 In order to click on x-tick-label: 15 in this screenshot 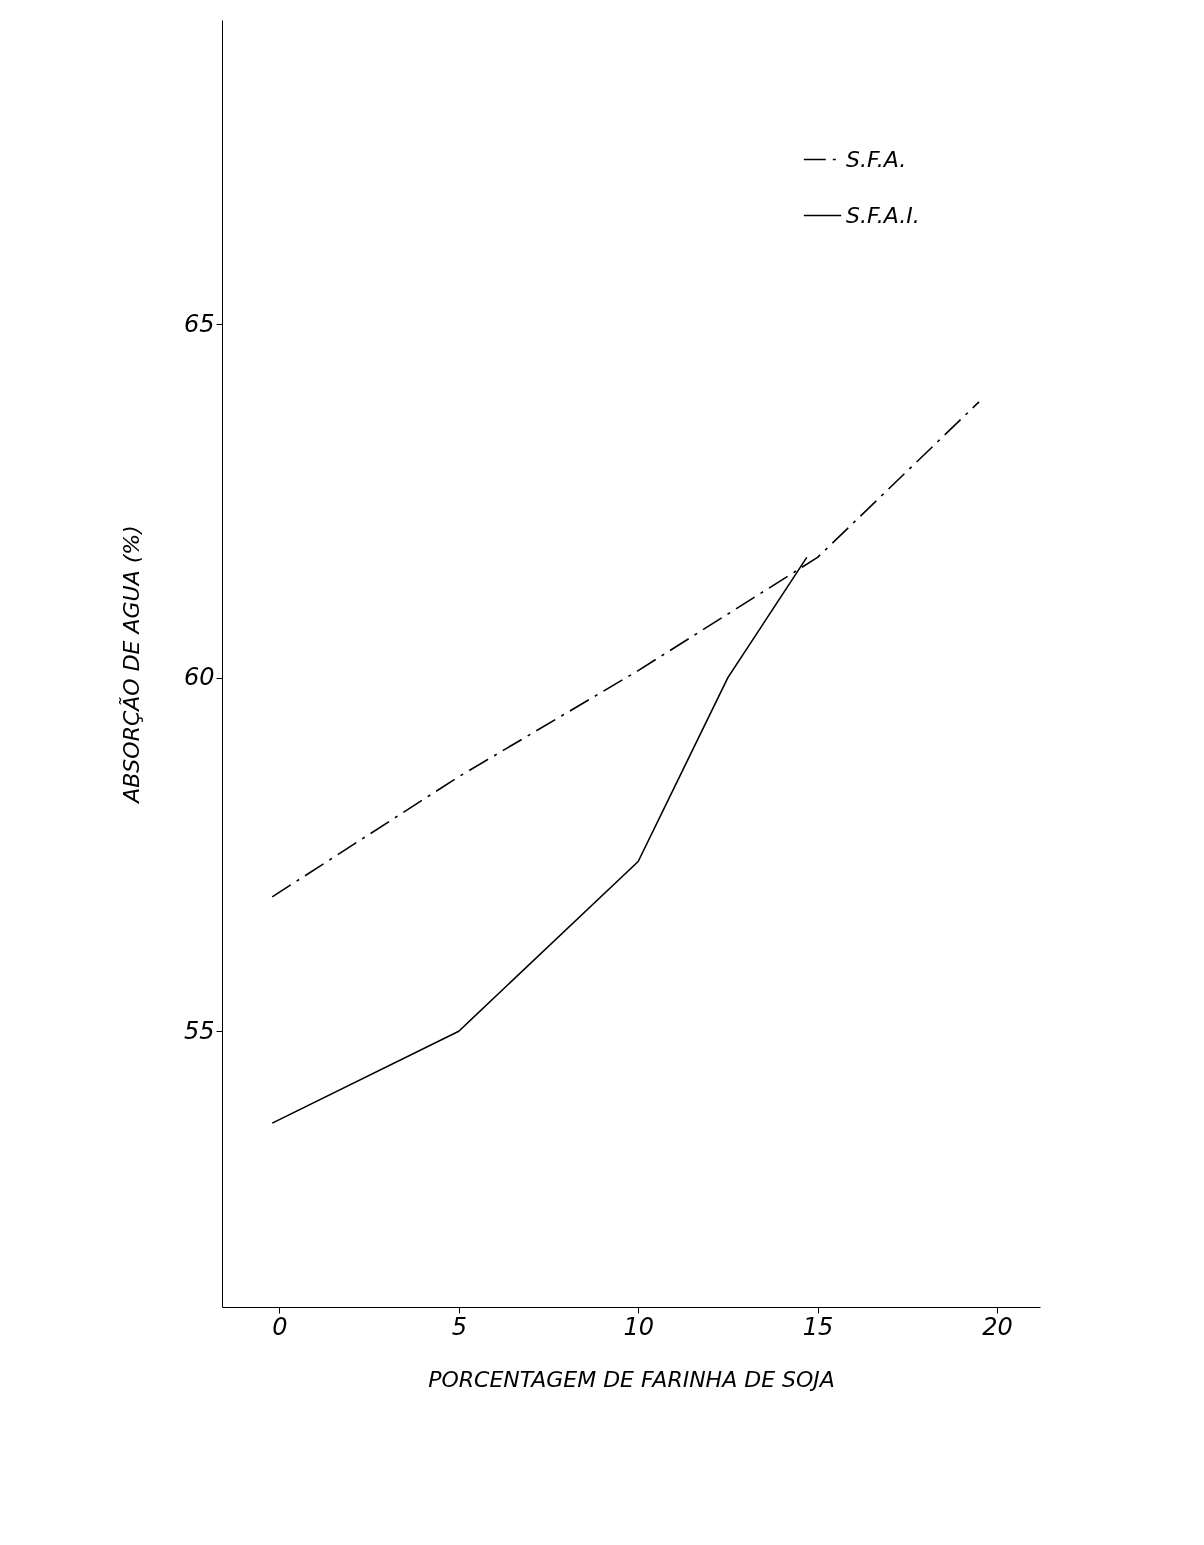, I will do `click(818, 1326)`.